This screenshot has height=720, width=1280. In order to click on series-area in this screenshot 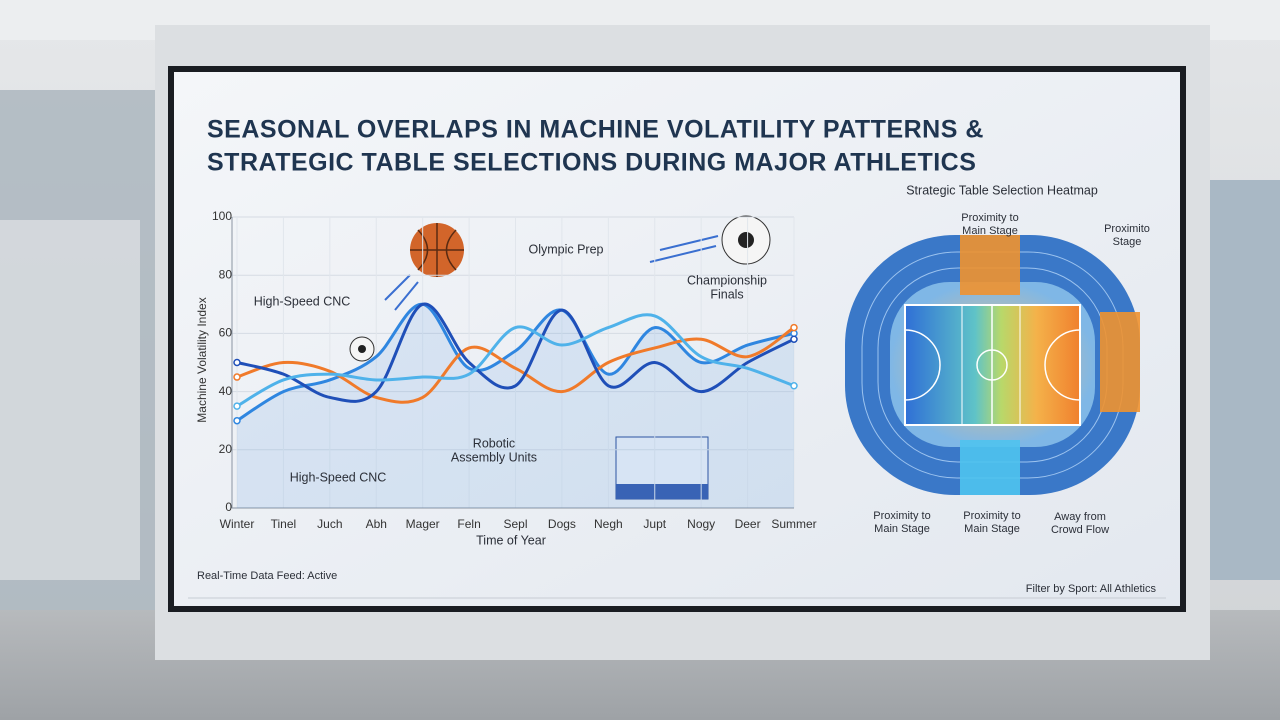, I will do `click(515, 406)`.